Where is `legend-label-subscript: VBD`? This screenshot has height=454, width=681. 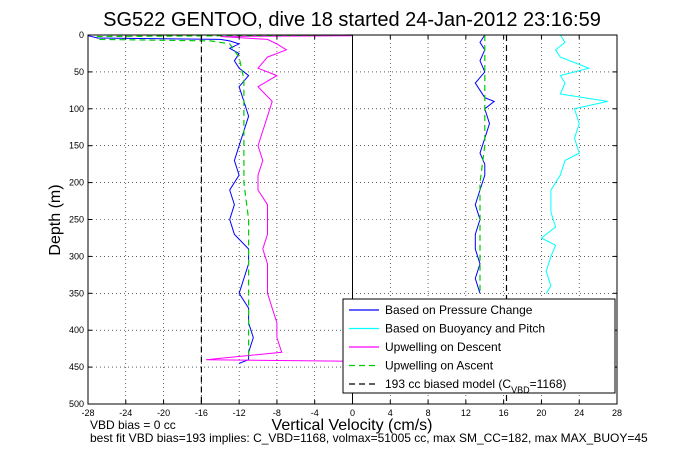
legend-label-subscript: VBD is located at coordinates (520, 390).